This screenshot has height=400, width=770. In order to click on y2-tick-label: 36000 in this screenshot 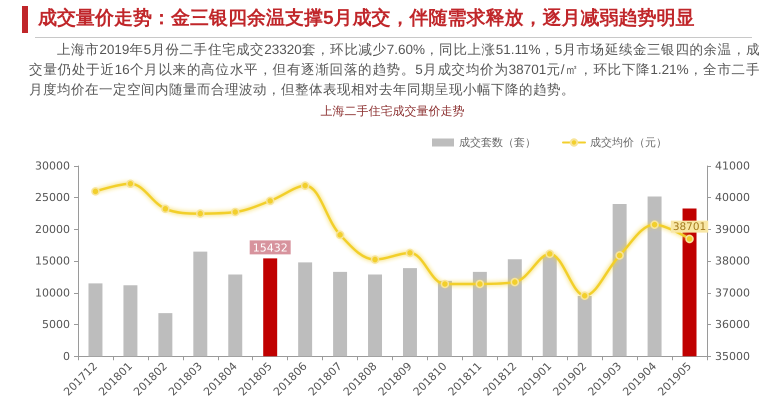, I will do `click(732, 325)`.